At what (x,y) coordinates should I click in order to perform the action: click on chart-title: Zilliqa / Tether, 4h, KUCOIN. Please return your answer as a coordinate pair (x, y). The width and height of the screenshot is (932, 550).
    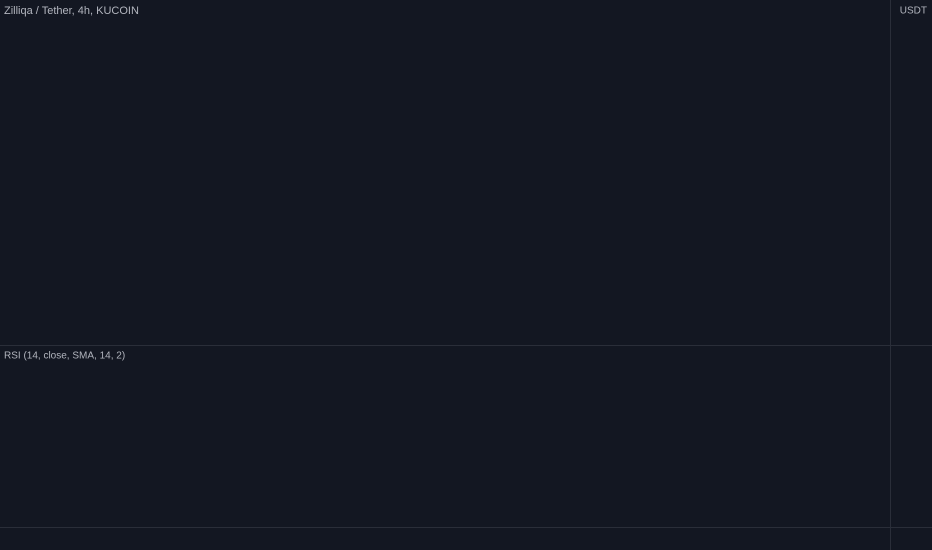
    Looking at the image, I should click on (71, 11).